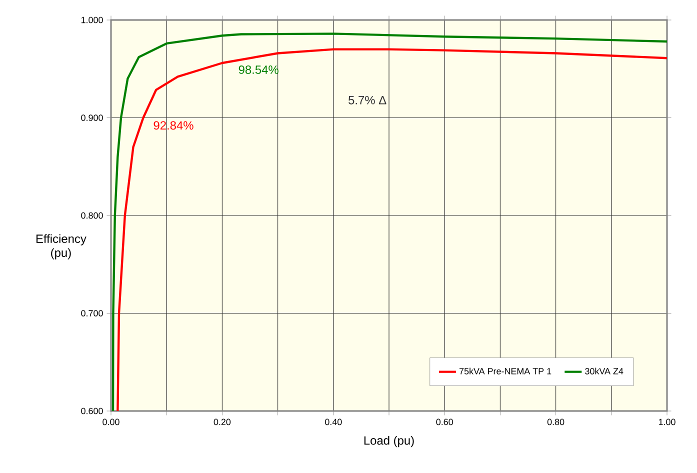 This screenshot has width=697, height=473. I want to click on y-tick-label: 0.600, so click(92, 411).